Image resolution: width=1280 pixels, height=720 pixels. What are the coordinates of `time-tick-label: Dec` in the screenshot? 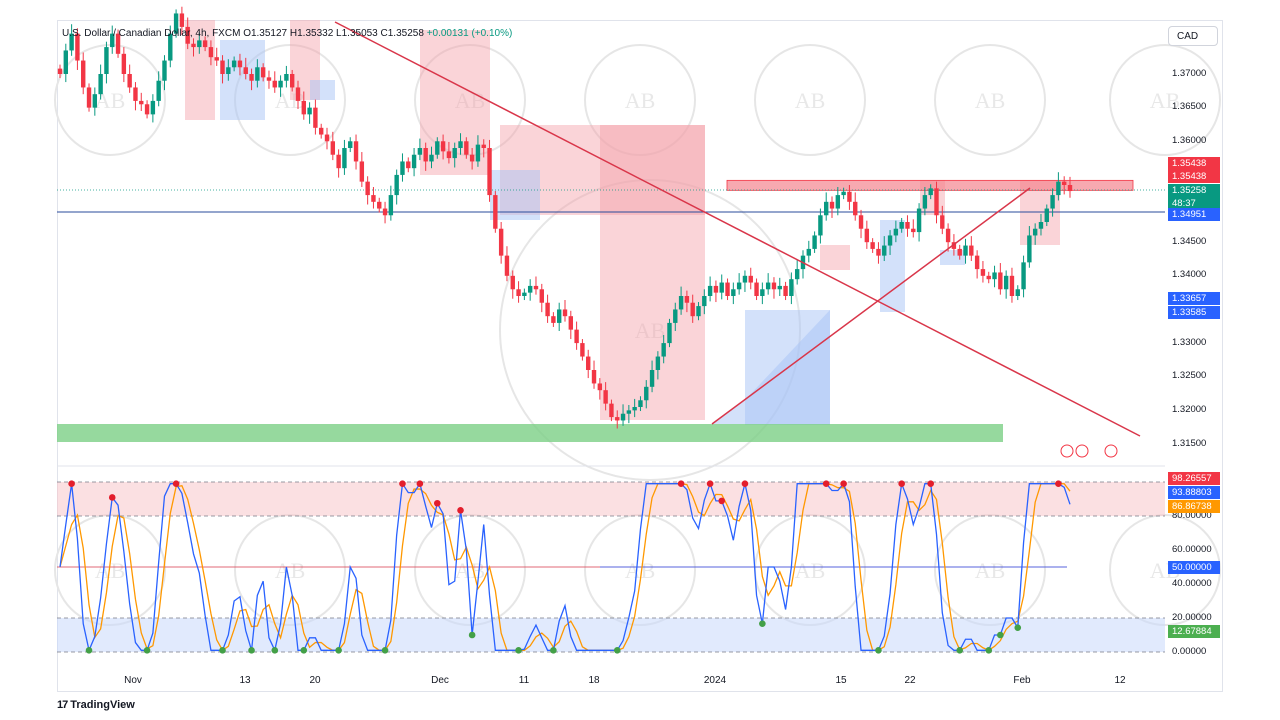 It's located at (440, 680).